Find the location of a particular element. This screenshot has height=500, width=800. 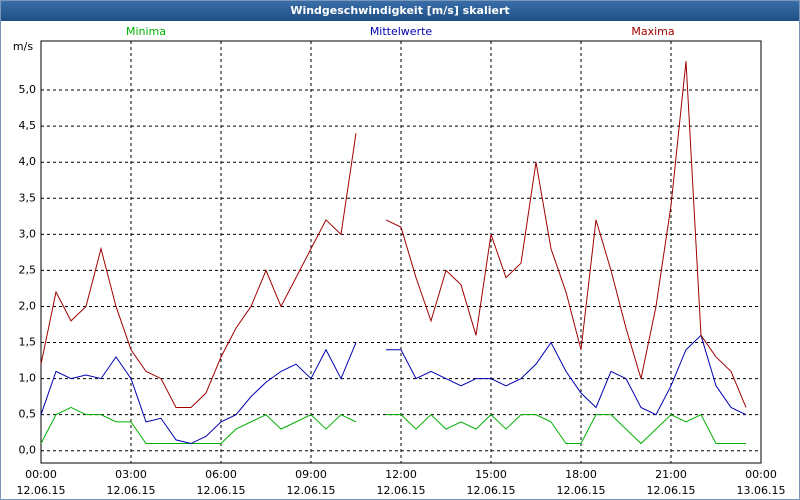

legend-label: Minima is located at coordinates (146, 31).